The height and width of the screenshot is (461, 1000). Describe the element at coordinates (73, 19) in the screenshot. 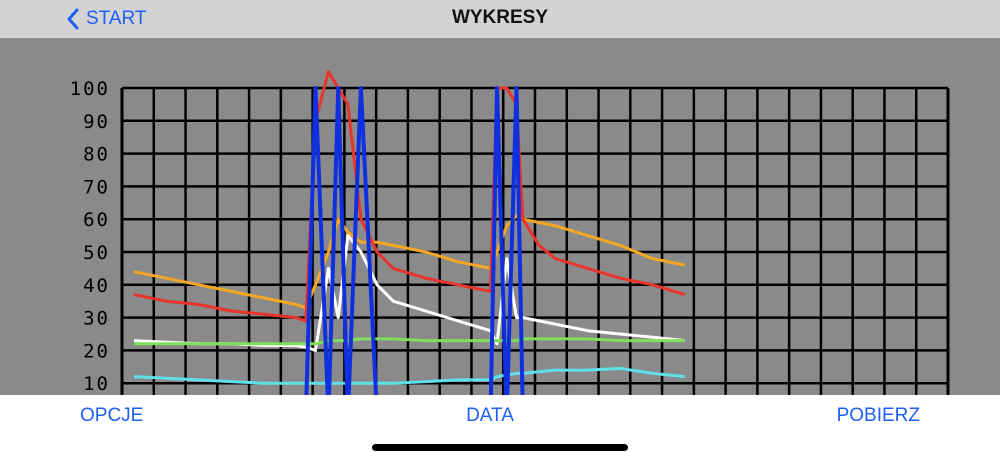

I see `chevron-left-icon` at that location.